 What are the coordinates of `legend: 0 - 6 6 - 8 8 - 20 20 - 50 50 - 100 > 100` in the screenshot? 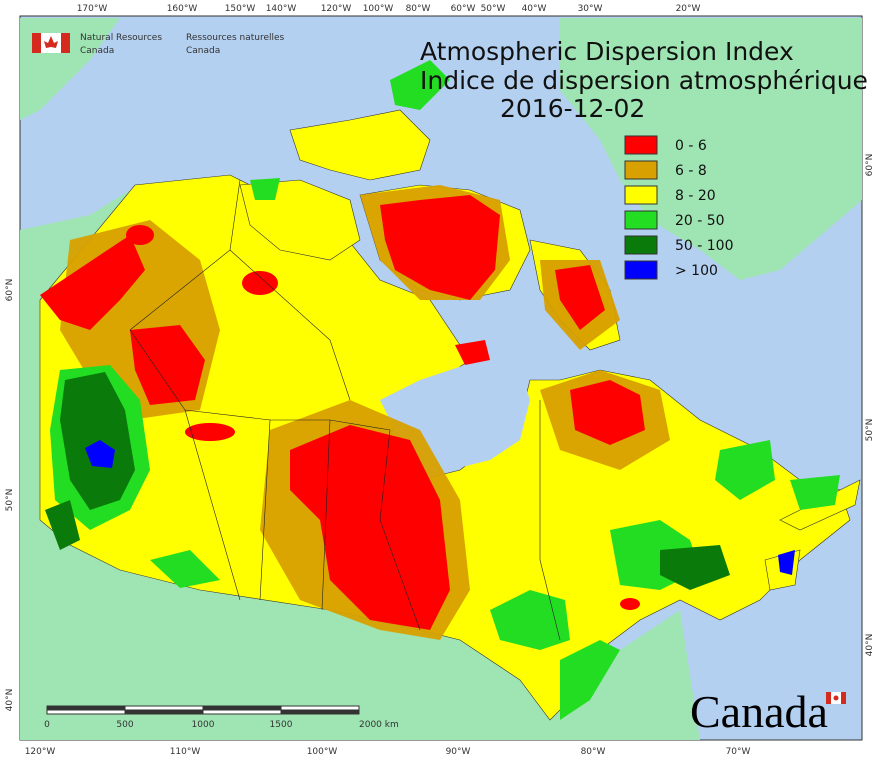 It's located at (679, 207).